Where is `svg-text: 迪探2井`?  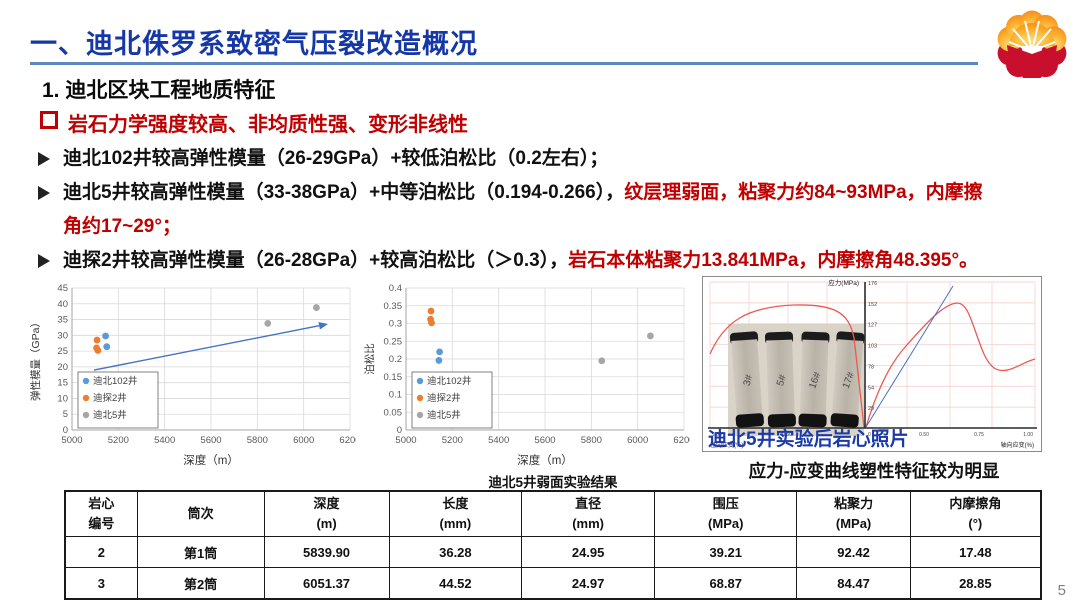
svg-text: 迪探2井 is located at coordinates (110, 398).